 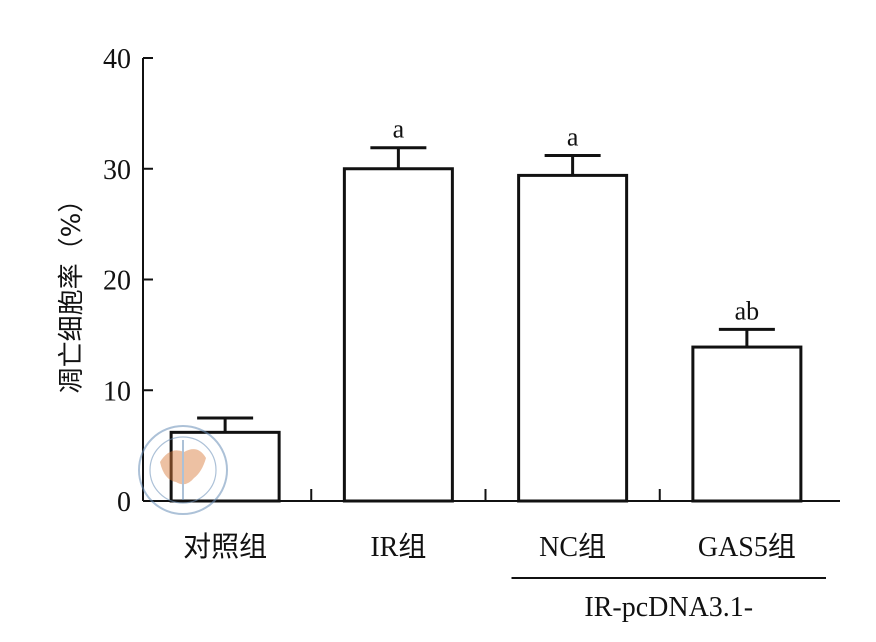 I want to click on group-label: IR-pcDNA3.1-, so click(x=668, y=607).